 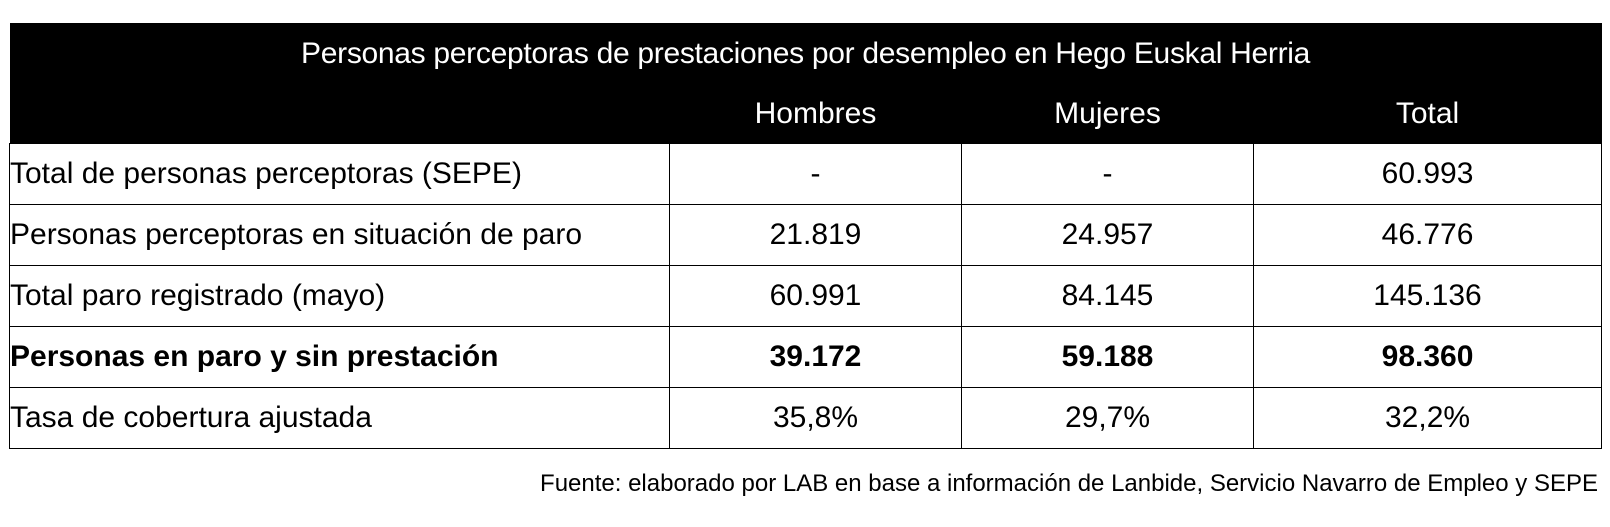 I want to click on column-header-mujeres: Mujeres, so click(x=1107, y=114).